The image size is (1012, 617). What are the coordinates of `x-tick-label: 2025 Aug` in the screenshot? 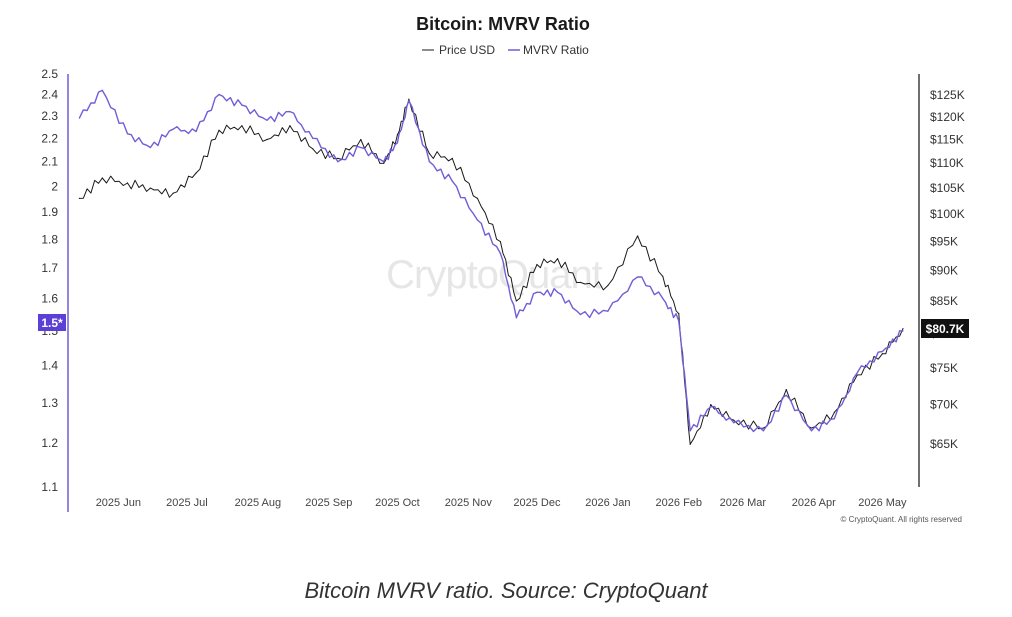 It's located at (258, 503).